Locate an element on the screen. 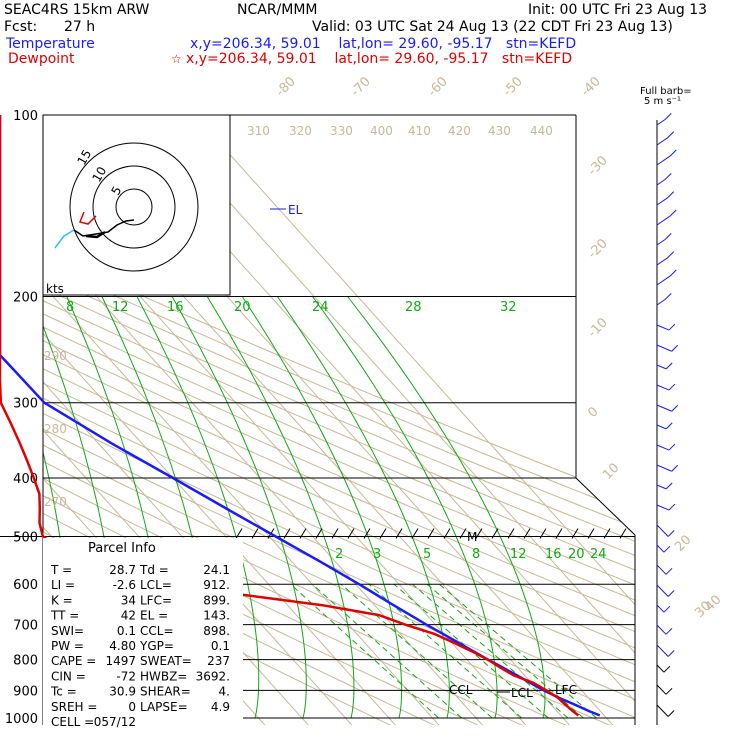 This screenshot has width=740, height=740. ccl-label: CCL is located at coordinates (461, 690).